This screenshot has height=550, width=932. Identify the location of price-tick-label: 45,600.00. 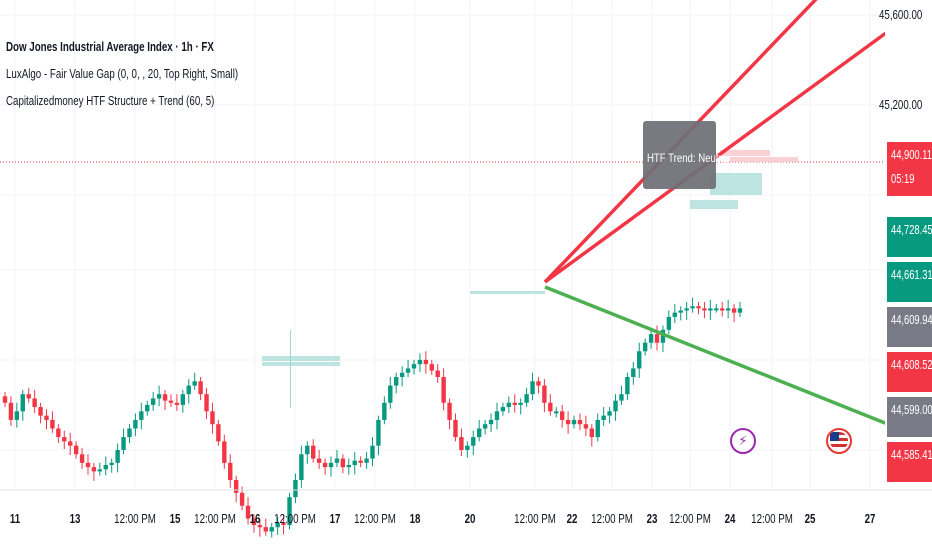
(900, 15).